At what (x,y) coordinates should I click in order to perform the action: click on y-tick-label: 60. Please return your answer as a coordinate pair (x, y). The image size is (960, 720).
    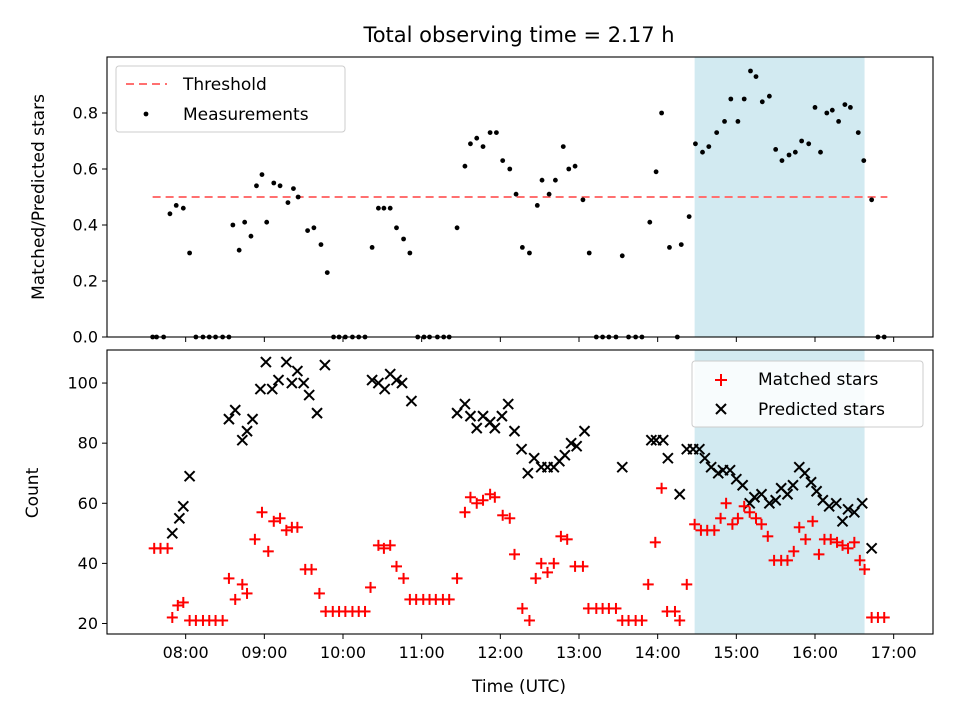
    Looking at the image, I should click on (88, 503).